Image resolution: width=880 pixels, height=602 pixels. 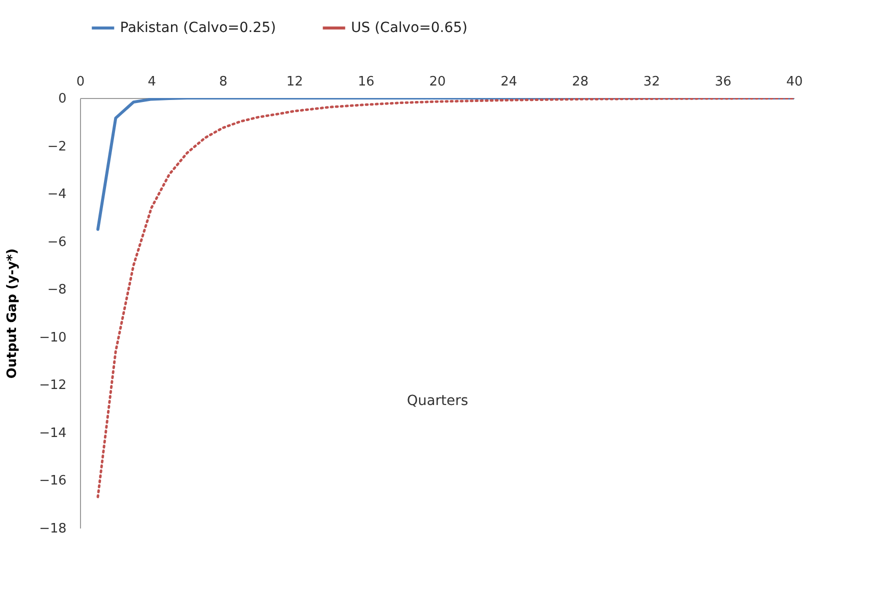 What do you see at coordinates (580, 82) in the screenshot?
I see `x-tick-label: 28` at bounding box center [580, 82].